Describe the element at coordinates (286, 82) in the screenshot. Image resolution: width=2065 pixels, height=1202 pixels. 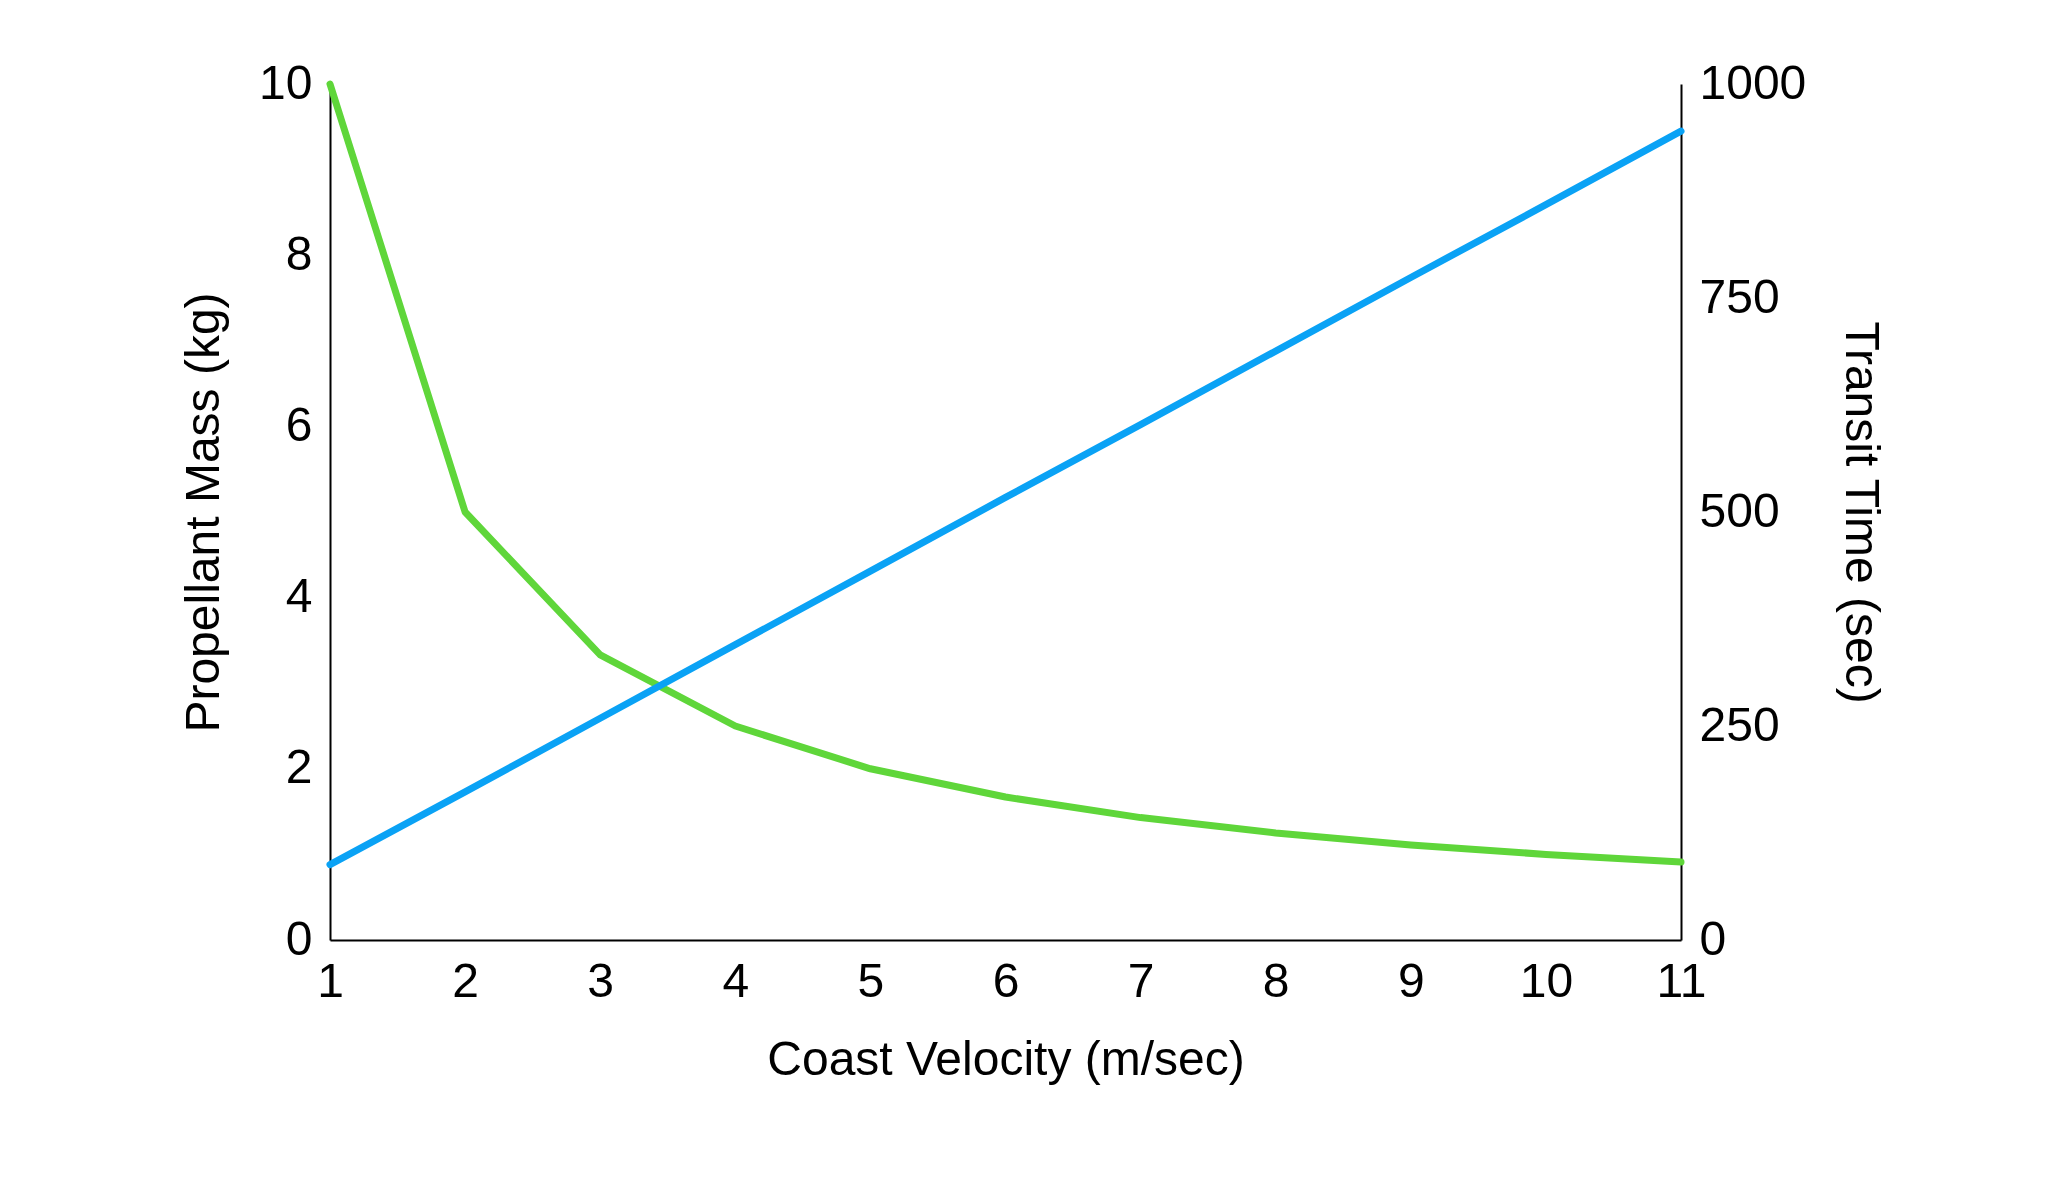
I see `y-tick-label: 10` at that location.